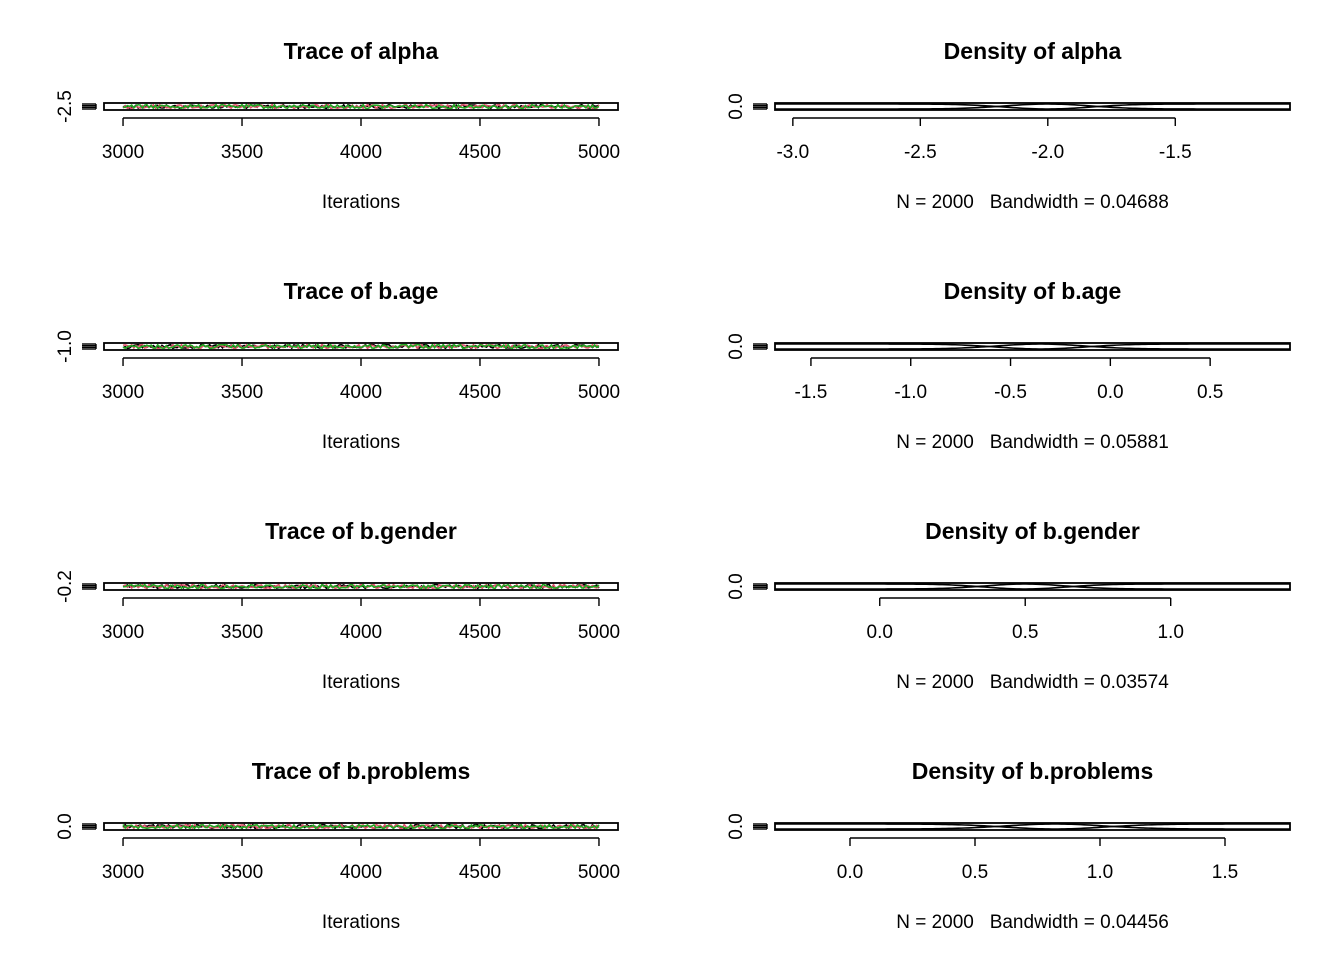  Describe the element at coordinates (1032, 682) in the screenshot. I see `x-axis-label: N = 2000 Bandwidth = 0.03574` at that location.